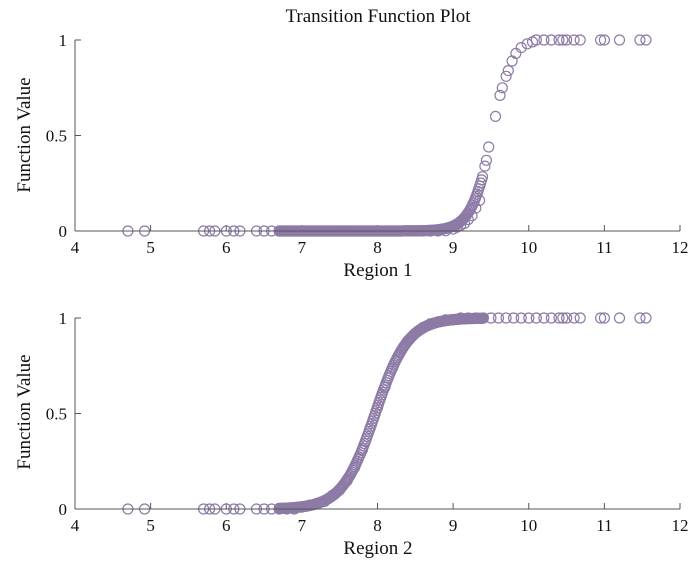  I want to click on y-axis-label: Function Value, so click(24, 411).